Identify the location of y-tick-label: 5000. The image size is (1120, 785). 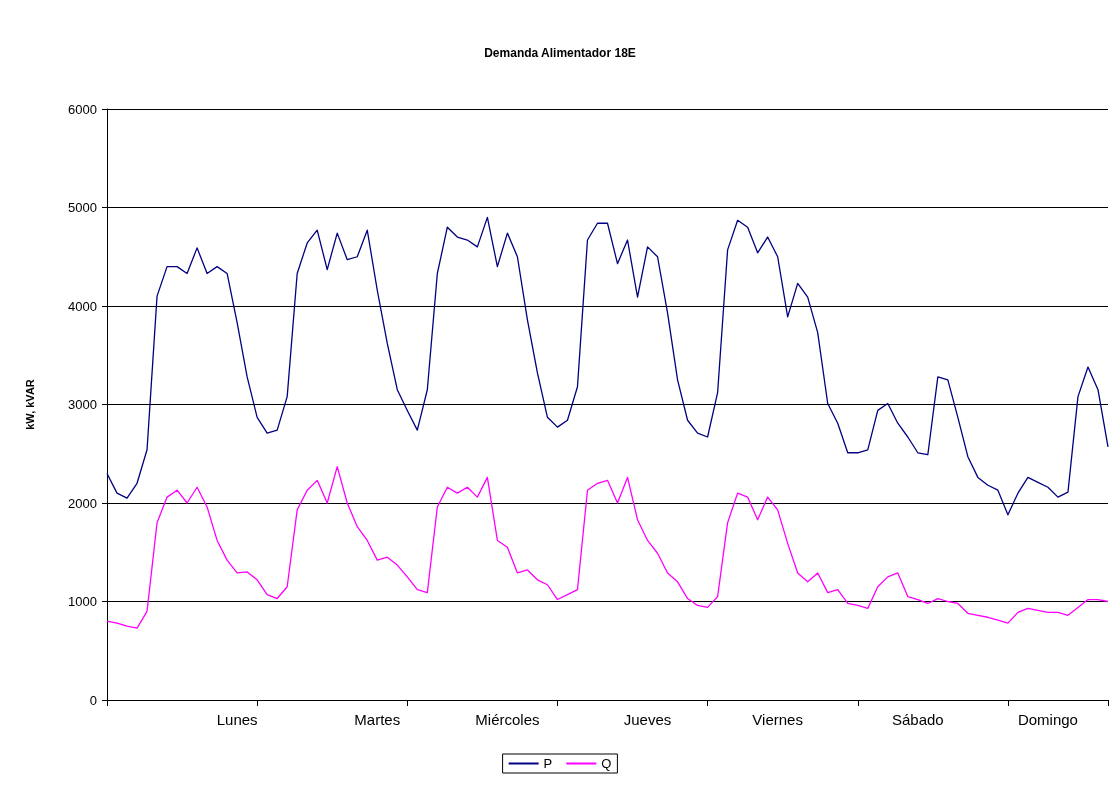
(82, 207).